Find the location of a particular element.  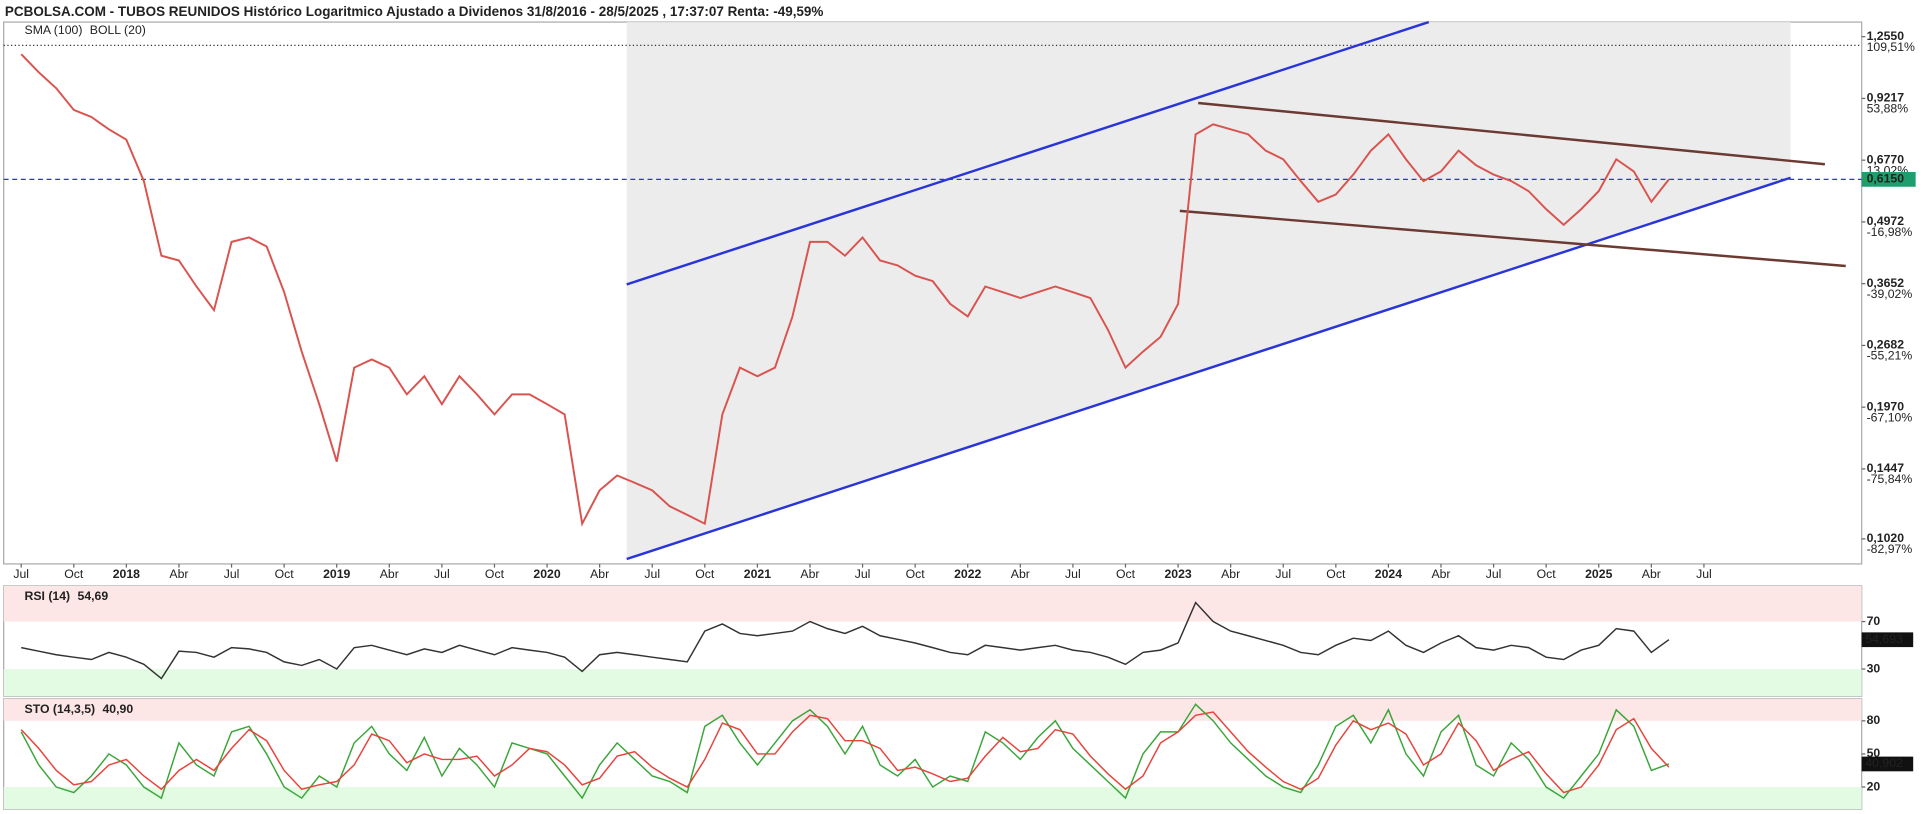

y-tick-label: 0,1970 is located at coordinates (1886, 406).